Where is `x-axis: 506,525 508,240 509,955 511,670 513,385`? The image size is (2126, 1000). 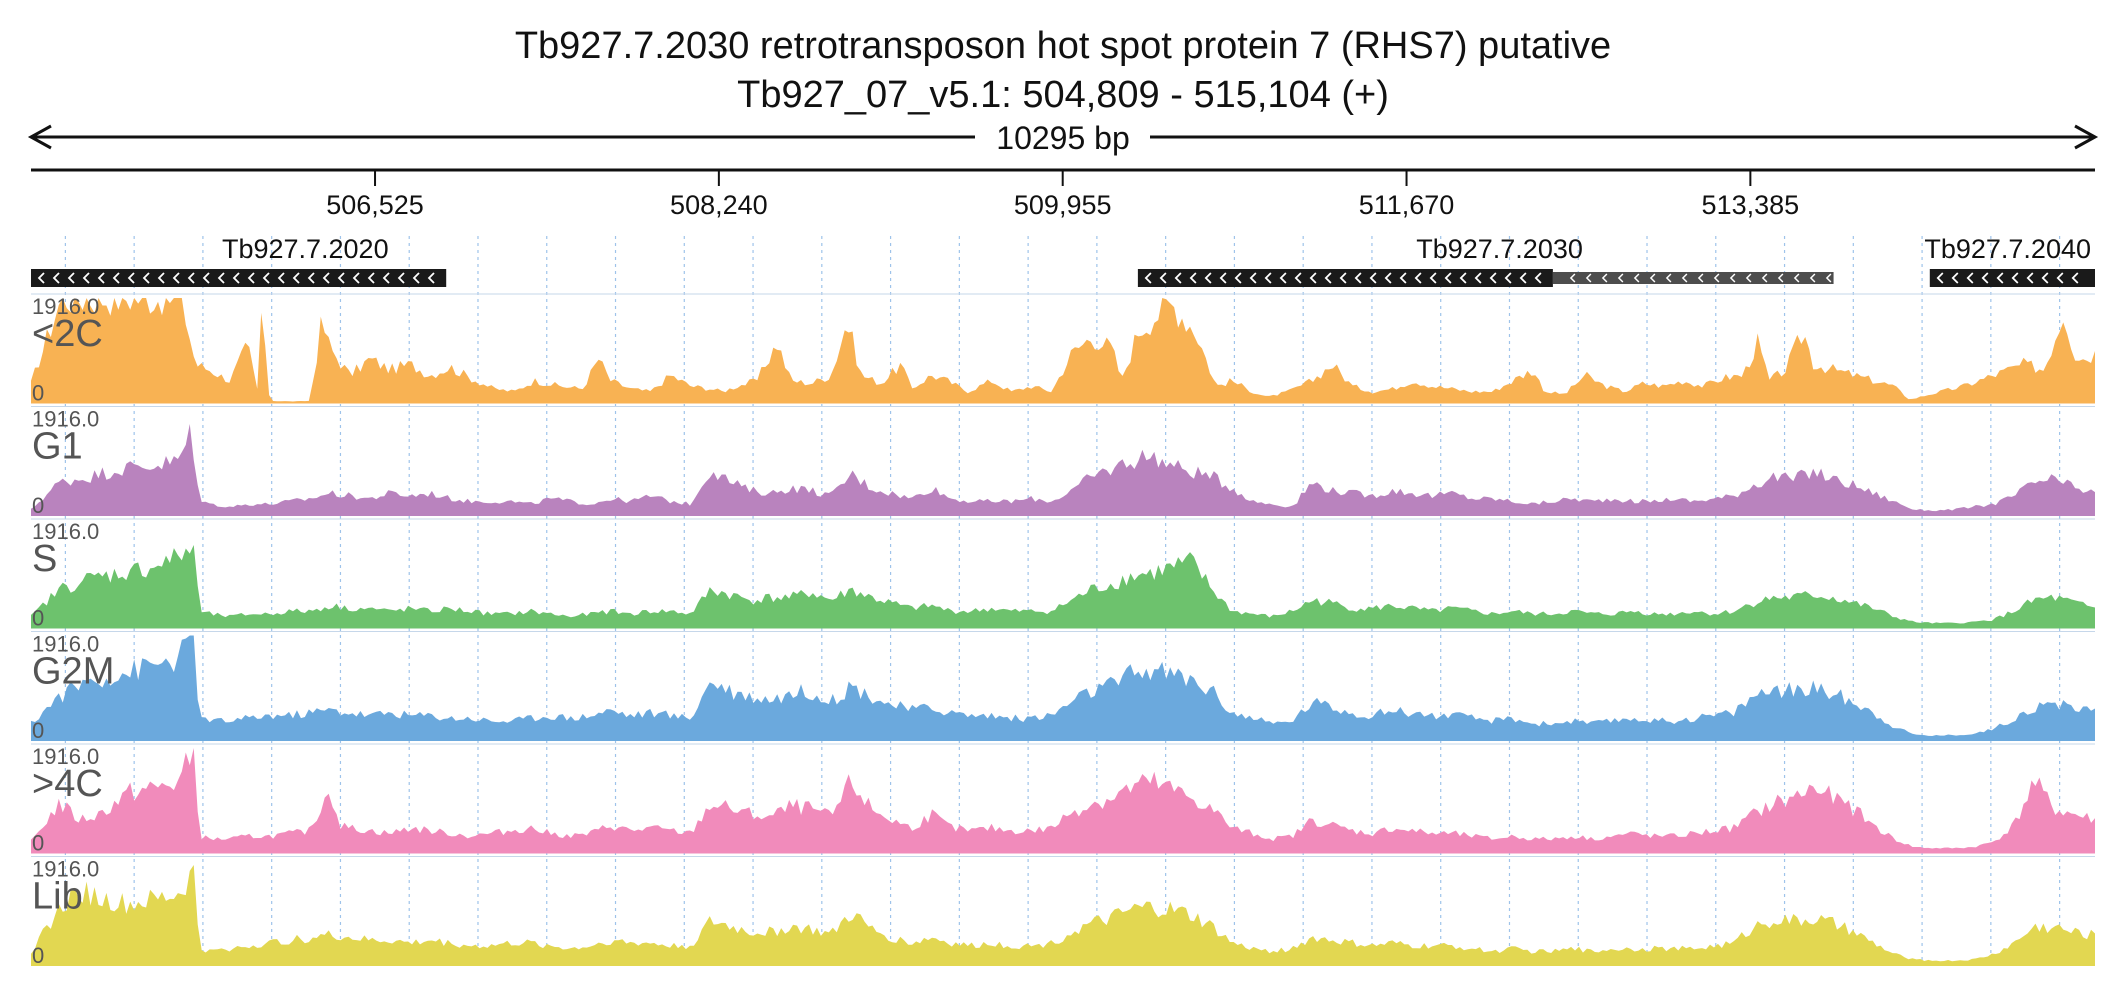 x-axis: 506,525 508,240 509,955 511,670 513,385 is located at coordinates (1063, 194).